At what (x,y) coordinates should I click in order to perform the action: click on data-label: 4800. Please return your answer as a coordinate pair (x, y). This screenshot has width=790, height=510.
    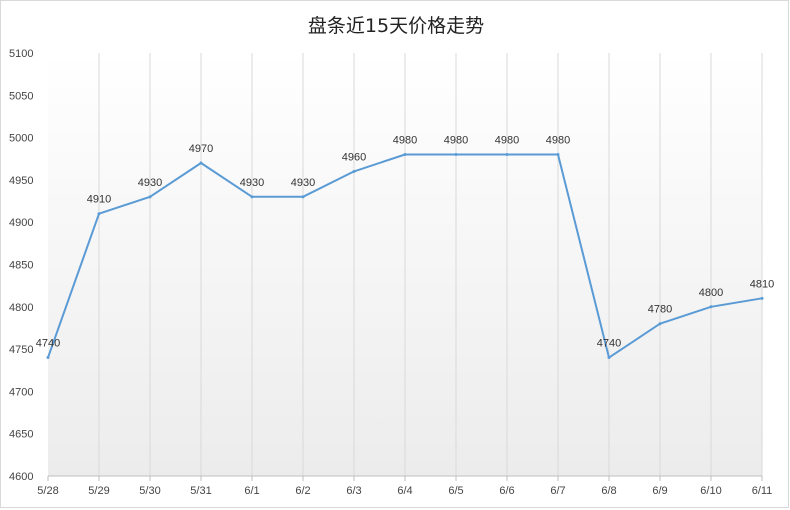
    Looking at the image, I should click on (711, 293).